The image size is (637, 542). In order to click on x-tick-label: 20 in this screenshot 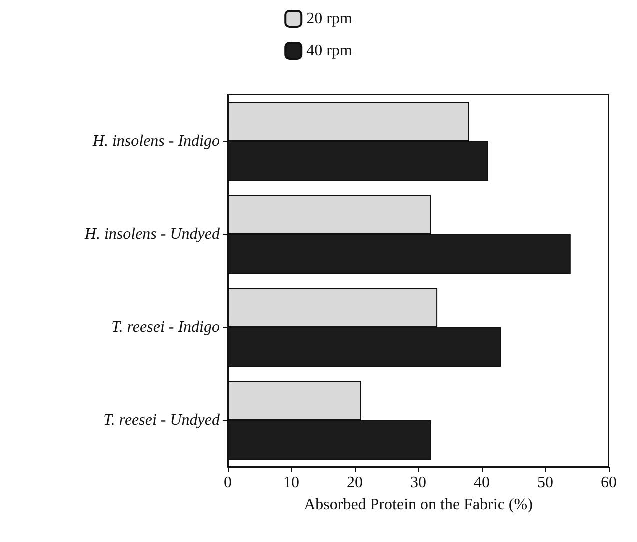, I will do `click(355, 483)`.